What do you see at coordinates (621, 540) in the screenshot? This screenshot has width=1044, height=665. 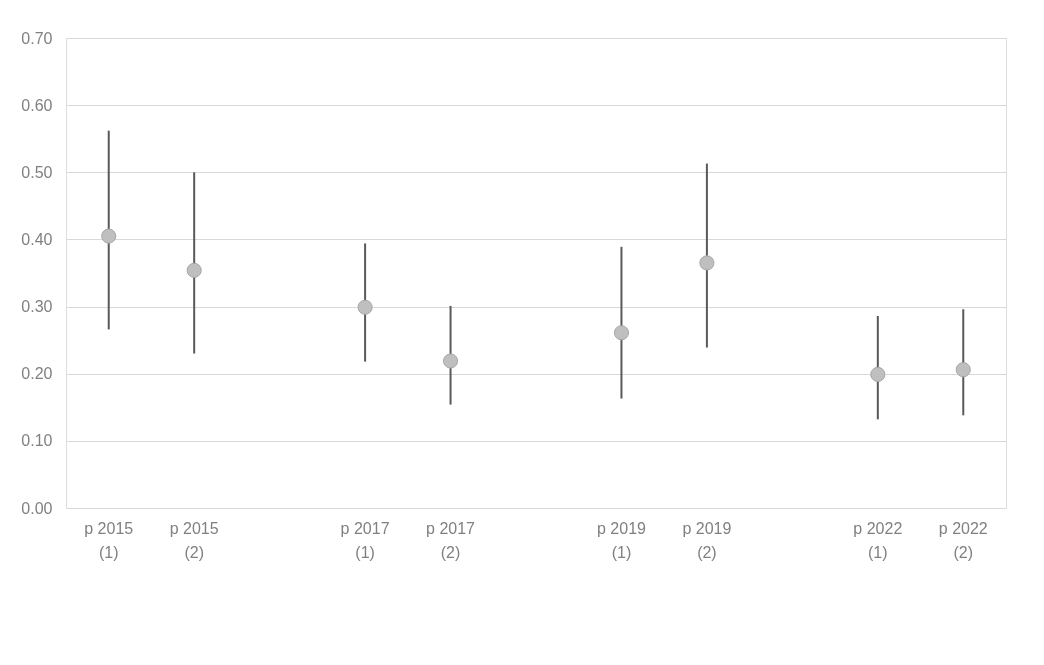 I see `x-tick-label: p 2019 (1)` at bounding box center [621, 540].